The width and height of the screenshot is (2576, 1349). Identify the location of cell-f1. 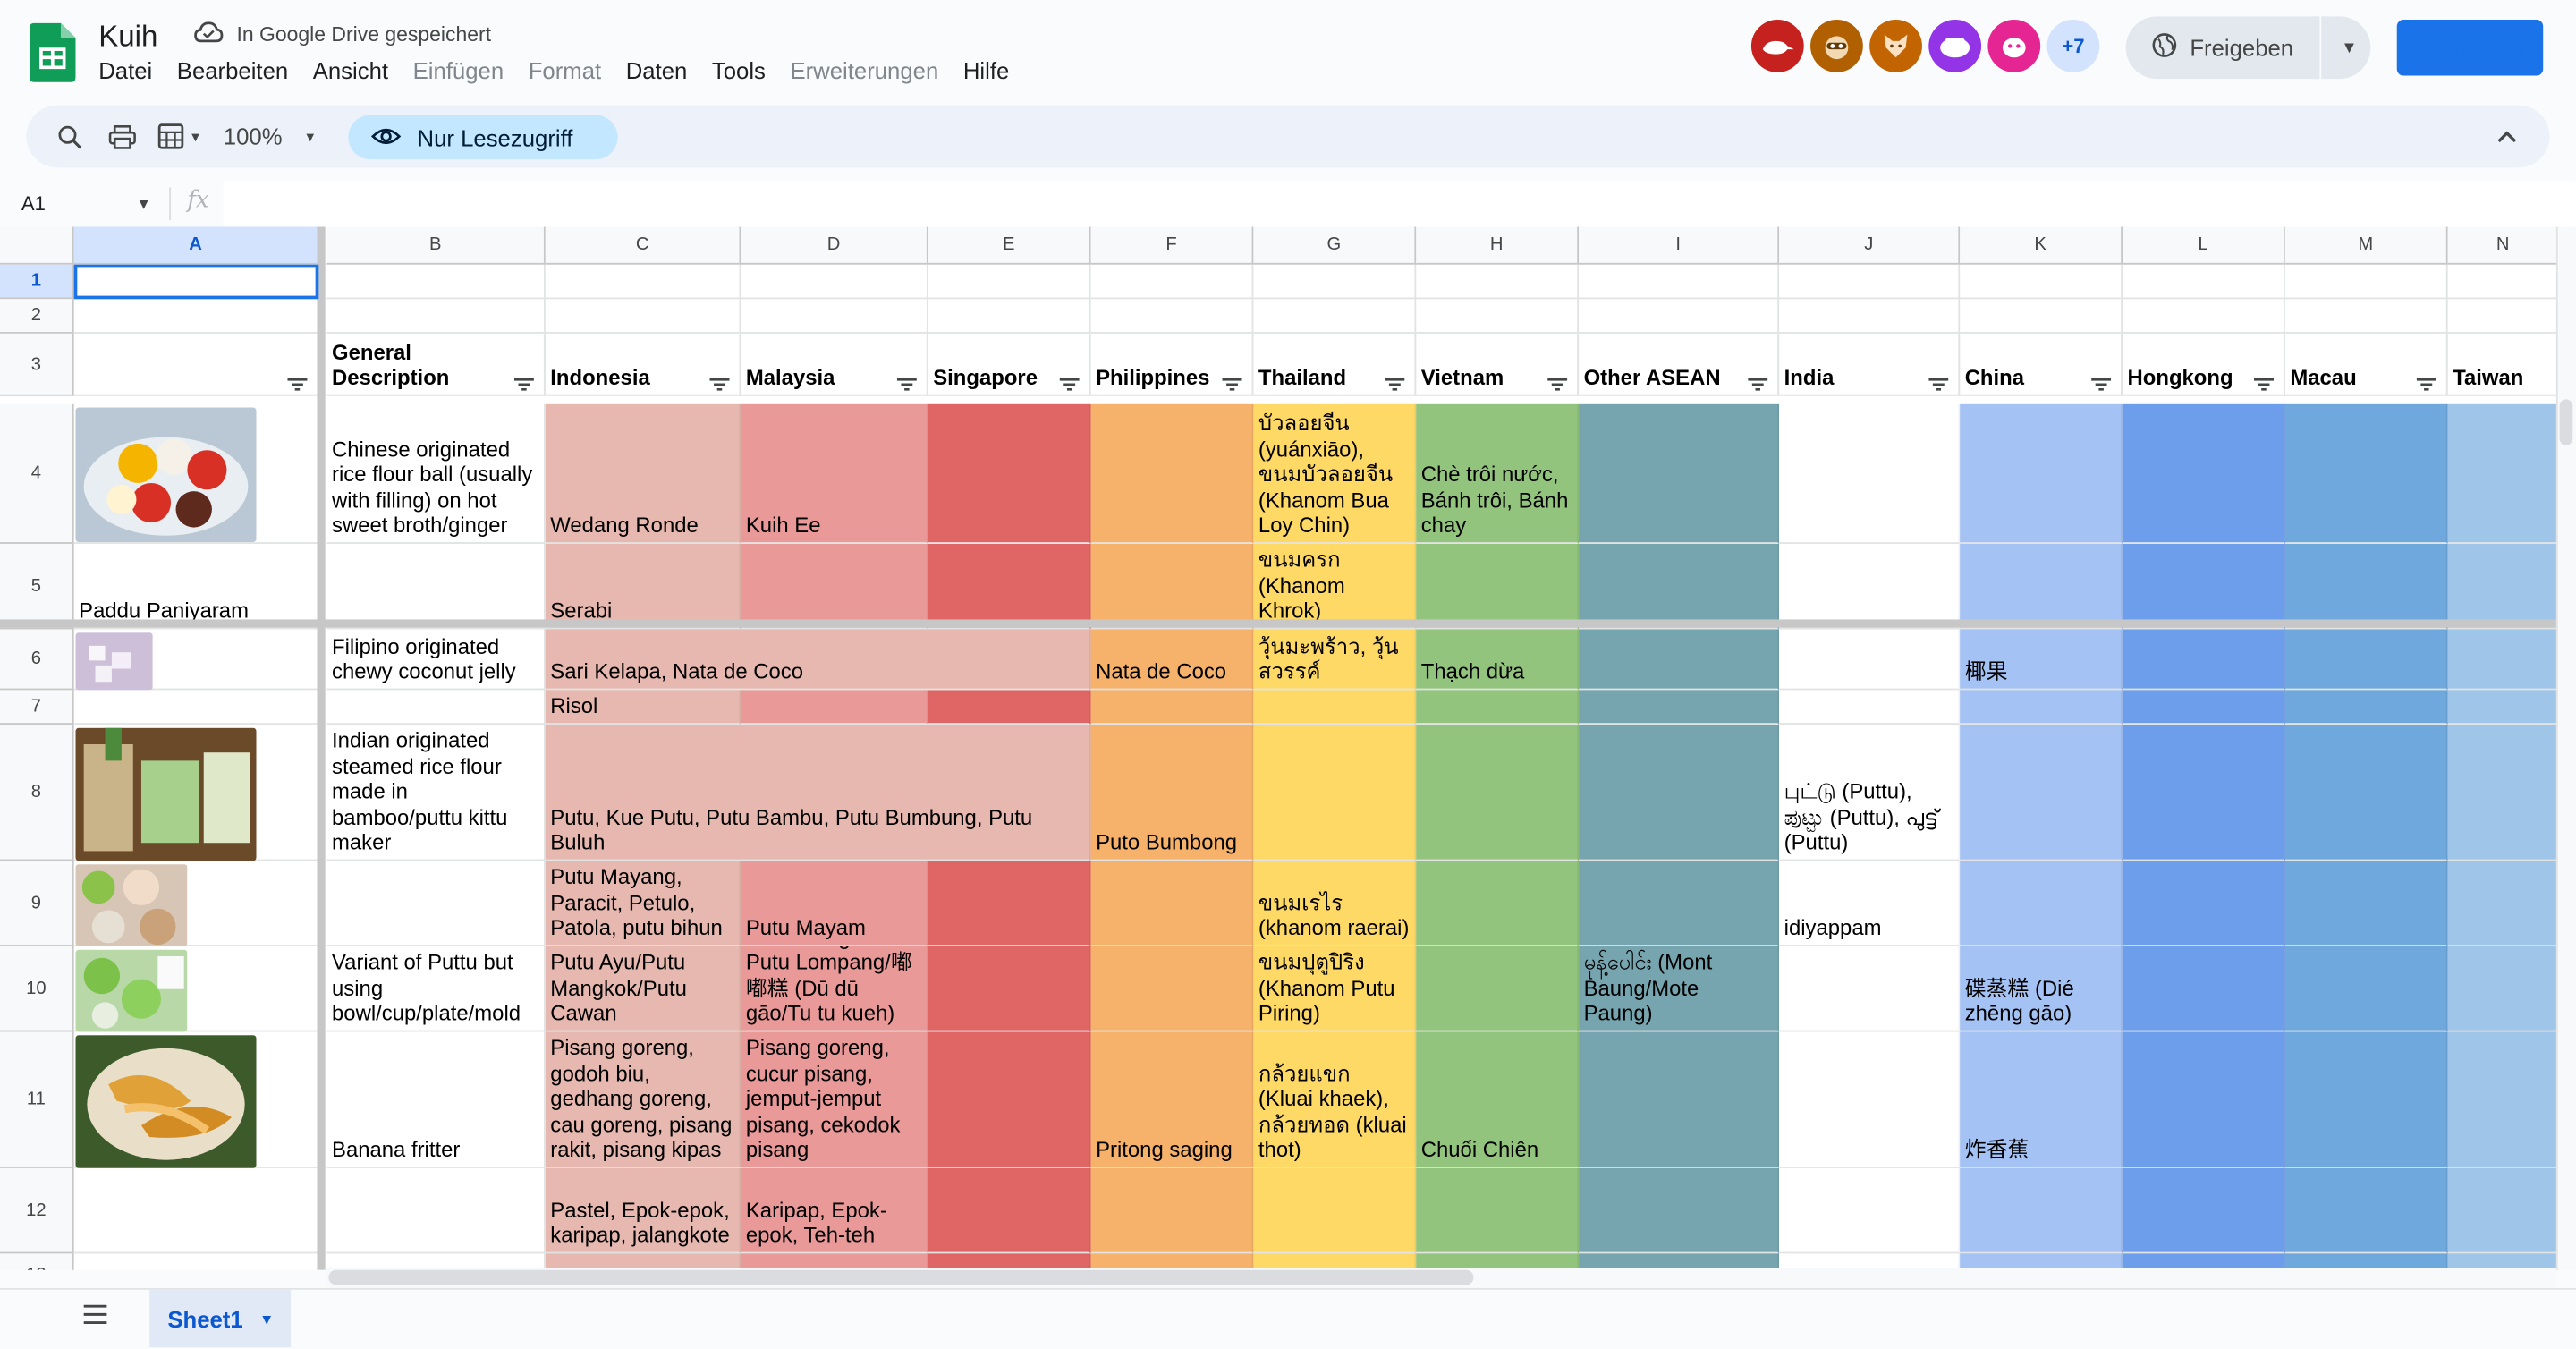
(1172, 282).